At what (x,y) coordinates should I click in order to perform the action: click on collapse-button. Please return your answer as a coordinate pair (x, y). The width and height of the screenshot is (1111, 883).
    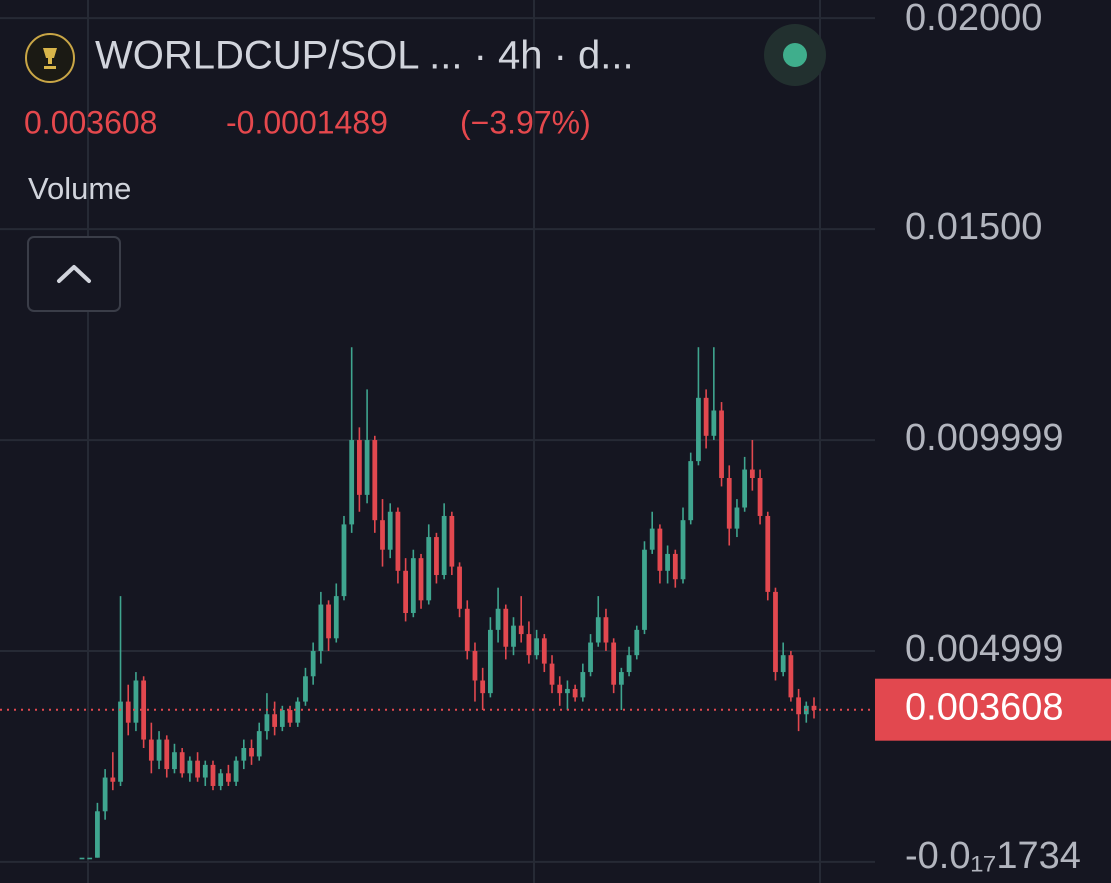
    Looking at the image, I should click on (74, 274).